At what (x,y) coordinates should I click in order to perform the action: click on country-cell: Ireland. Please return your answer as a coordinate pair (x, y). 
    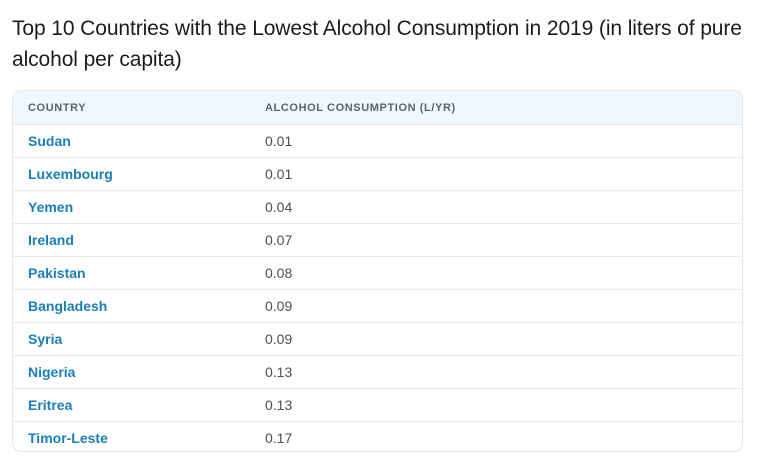
    Looking at the image, I should click on (132, 240).